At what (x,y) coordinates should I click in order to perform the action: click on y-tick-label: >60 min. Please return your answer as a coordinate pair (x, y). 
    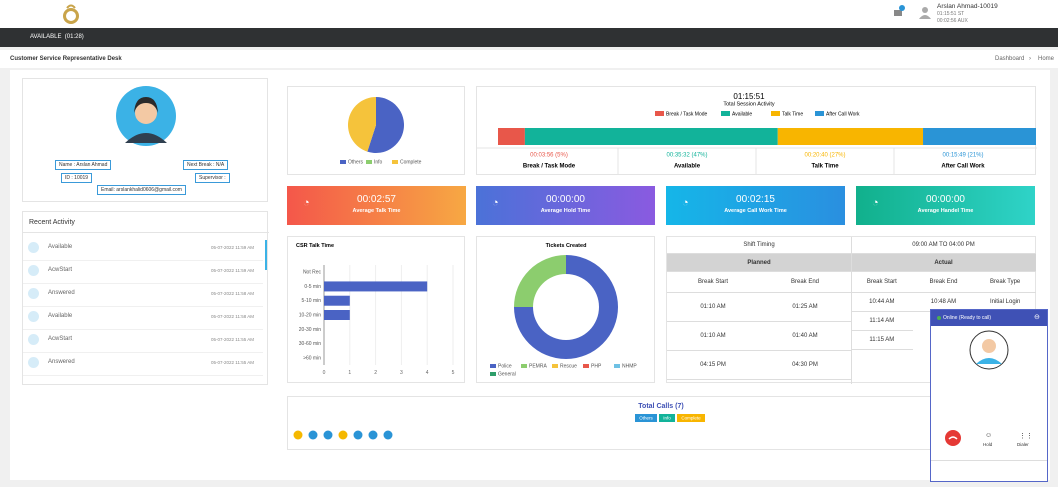
    Looking at the image, I should click on (312, 358).